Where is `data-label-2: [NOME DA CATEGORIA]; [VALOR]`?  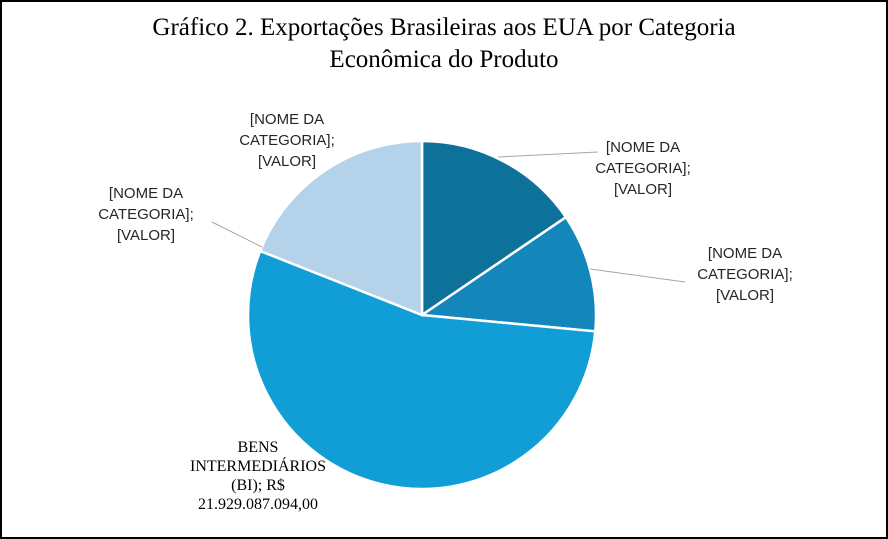 data-label-2: [NOME DA CATEGORIA]; [VALOR] is located at coordinates (745, 274).